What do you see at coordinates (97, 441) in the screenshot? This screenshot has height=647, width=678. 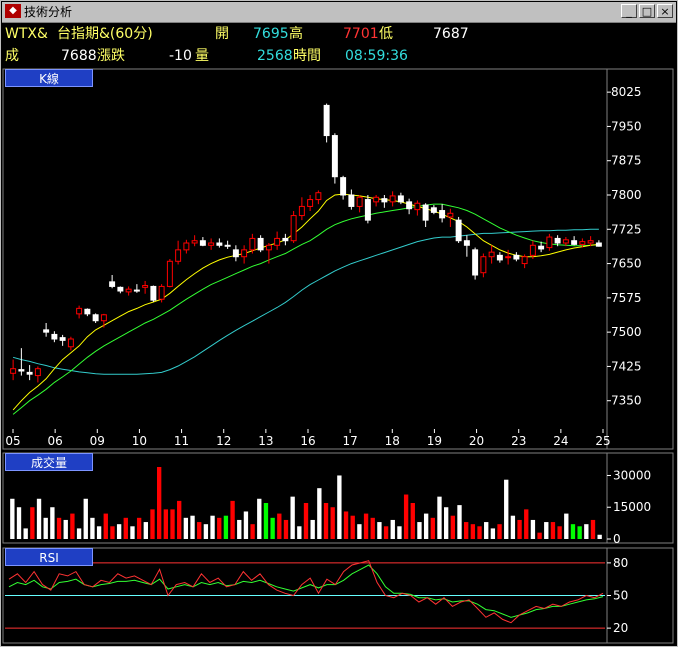 I see `x-tick-label: 09` at bounding box center [97, 441].